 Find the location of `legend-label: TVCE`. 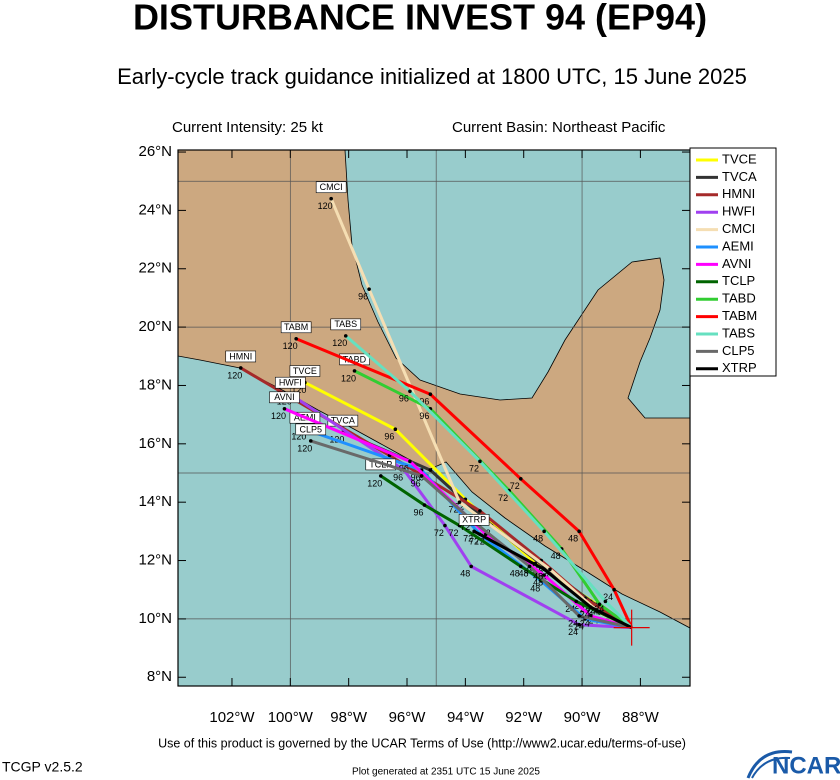

legend-label: TVCE is located at coordinates (739, 158).